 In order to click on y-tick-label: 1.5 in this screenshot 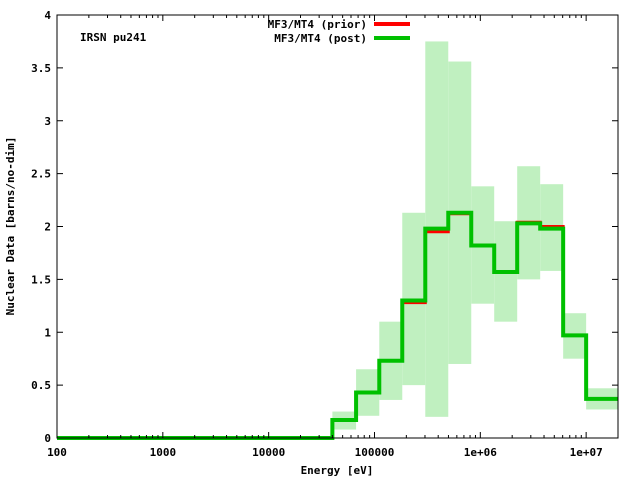, I will do `click(41, 279)`.